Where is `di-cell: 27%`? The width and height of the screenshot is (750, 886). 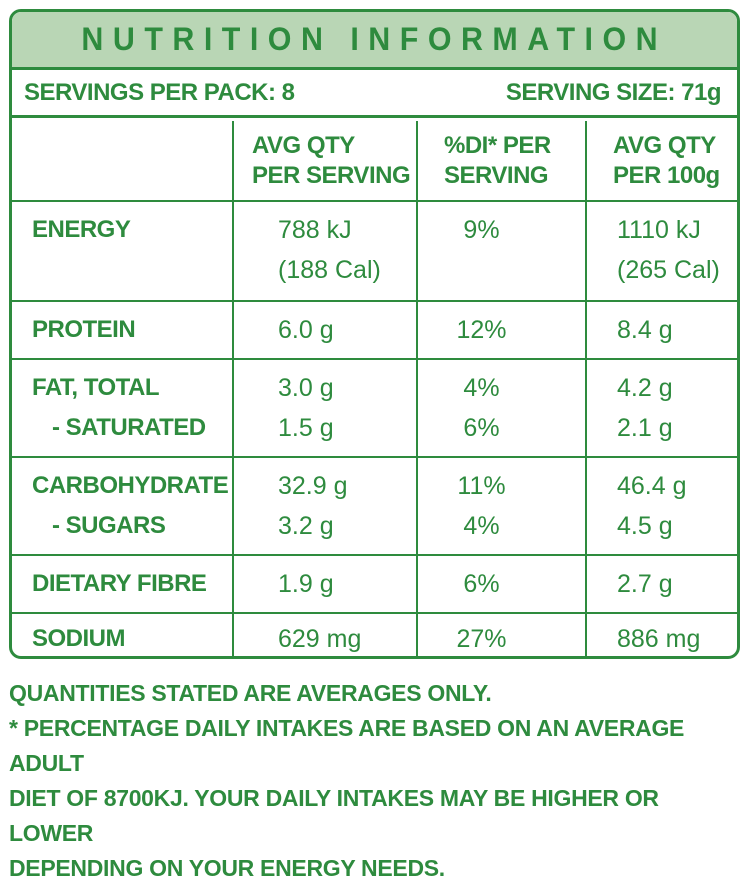
di-cell: 27% is located at coordinates (501, 634).